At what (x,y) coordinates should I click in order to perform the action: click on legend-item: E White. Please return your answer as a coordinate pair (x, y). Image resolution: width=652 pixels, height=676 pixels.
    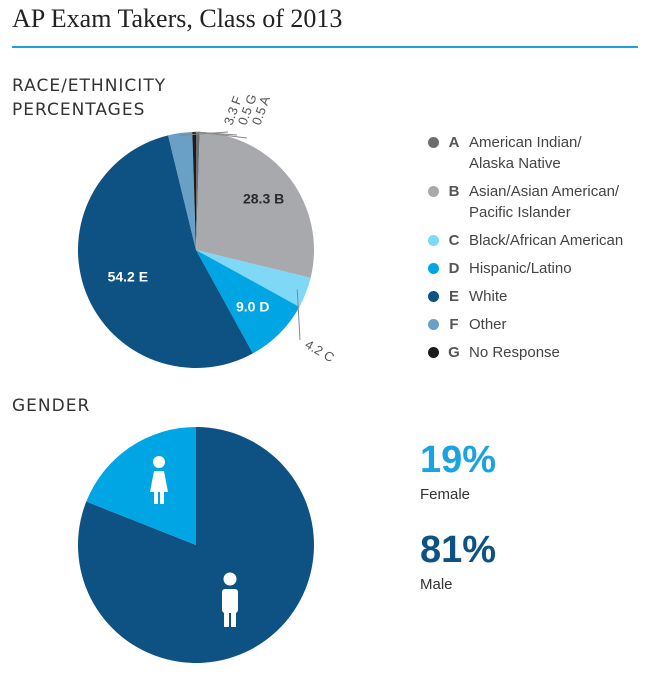
    Looking at the image, I should click on (539, 296).